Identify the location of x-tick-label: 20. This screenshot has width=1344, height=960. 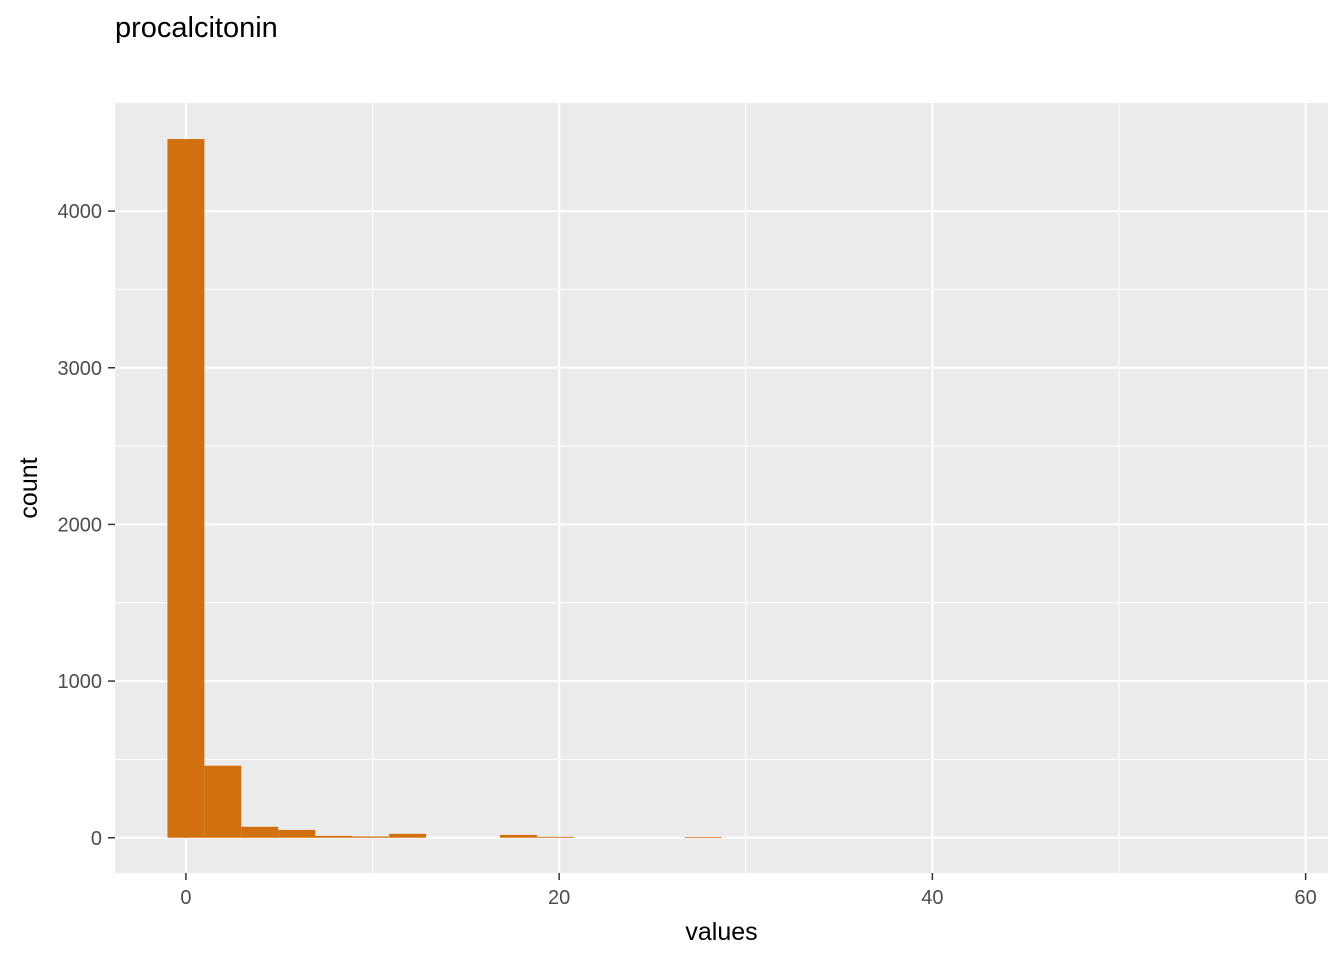
(559, 898).